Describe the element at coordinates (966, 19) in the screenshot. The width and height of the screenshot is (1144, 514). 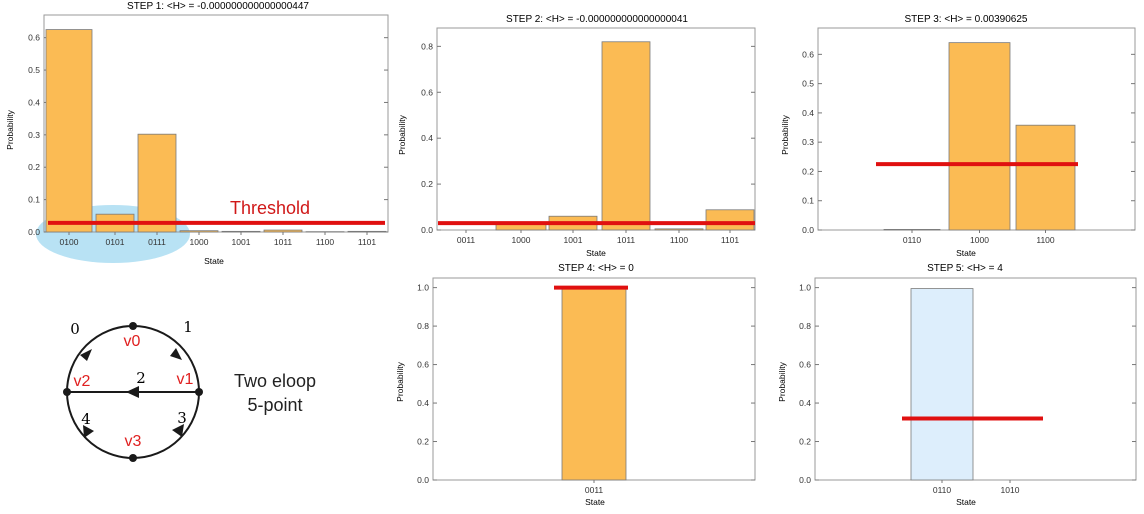
I see `chart-title-step-3: STEP 3: <H> = 0.00390625` at that location.